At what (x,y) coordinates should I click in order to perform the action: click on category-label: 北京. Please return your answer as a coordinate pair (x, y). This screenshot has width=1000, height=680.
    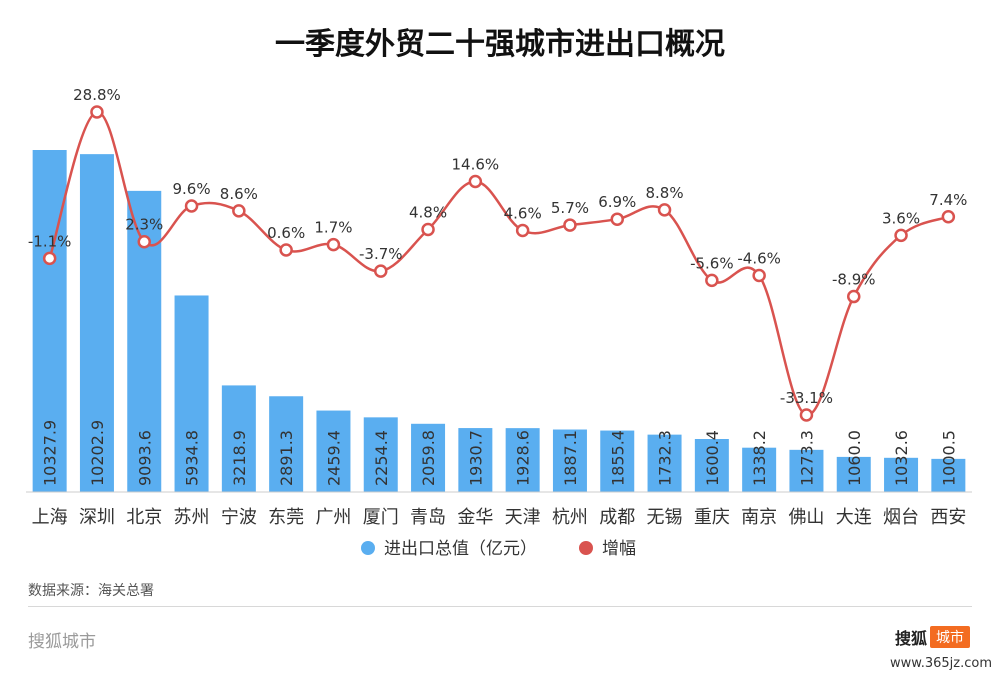
    Looking at the image, I should click on (144, 517).